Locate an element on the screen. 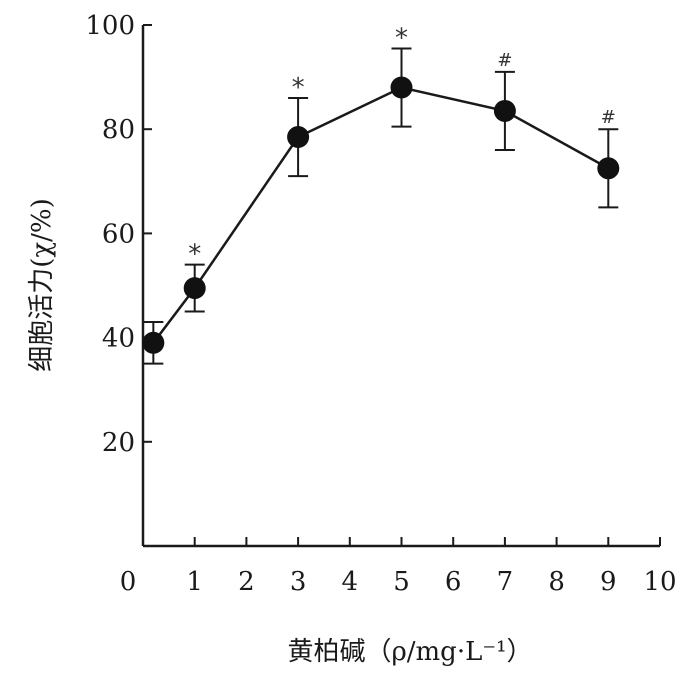 This screenshot has height=688, width=700. x-tick-label: 2 is located at coordinates (246, 582).